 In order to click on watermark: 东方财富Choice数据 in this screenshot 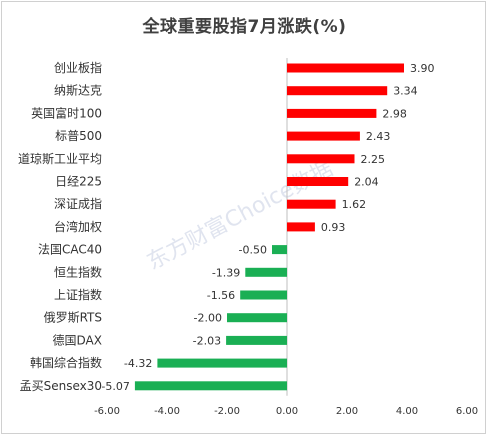, I will do `click(240, 215)`.